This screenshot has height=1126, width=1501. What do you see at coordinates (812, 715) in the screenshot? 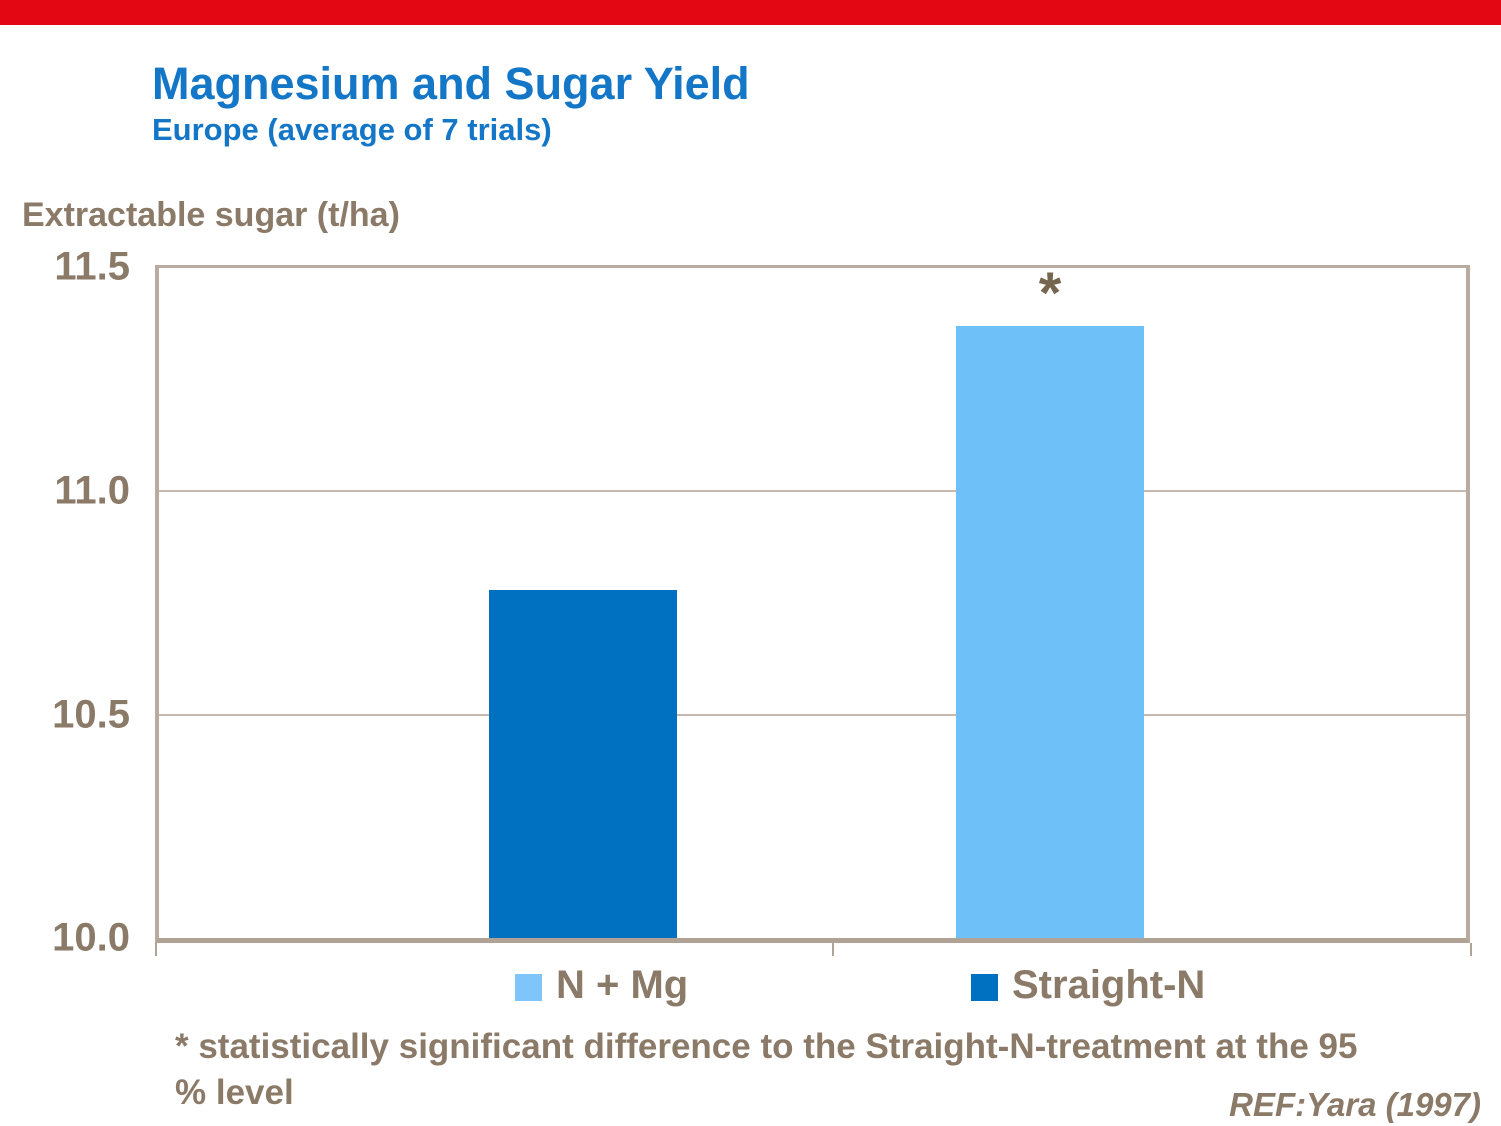
I see `gridline-10.5` at bounding box center [812, 715].